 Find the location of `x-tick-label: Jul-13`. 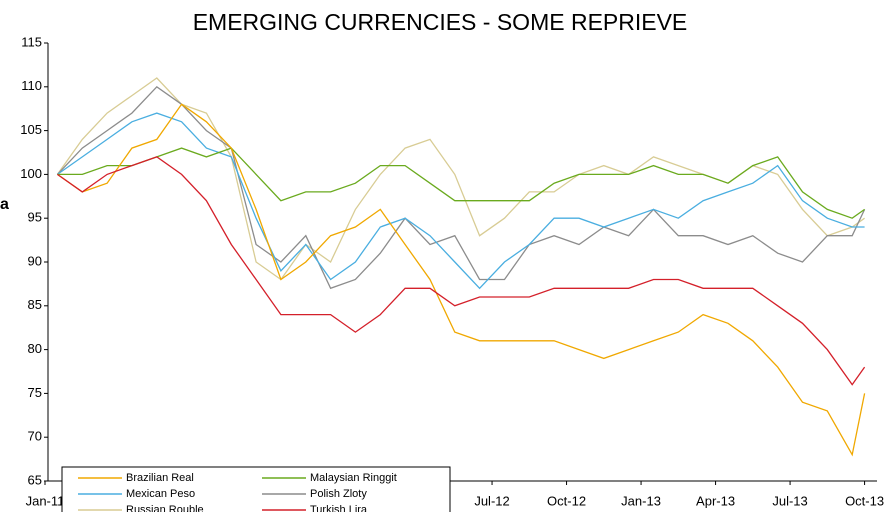

x-tick-label: Jul-13 is located at coordinates (789, 500).